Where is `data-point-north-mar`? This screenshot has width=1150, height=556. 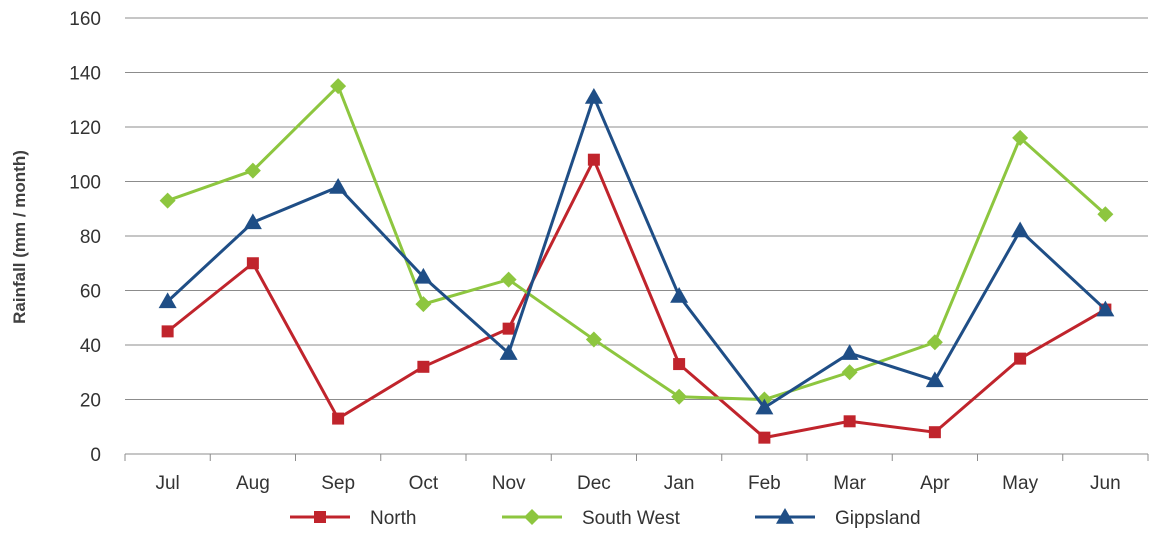
data-point-north-mar is located at coordinates (849, 421).